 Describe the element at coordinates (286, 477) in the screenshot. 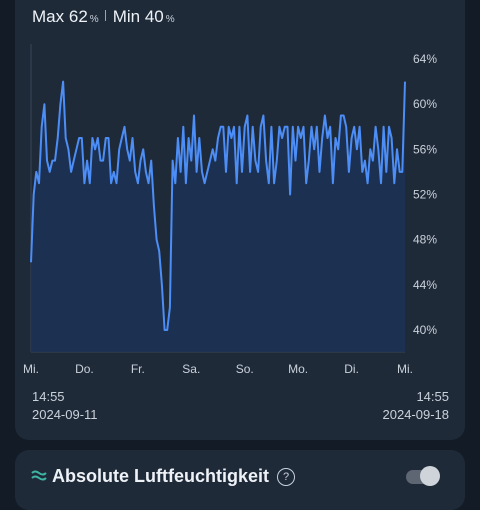

I see `help-icon: ?` at that location.